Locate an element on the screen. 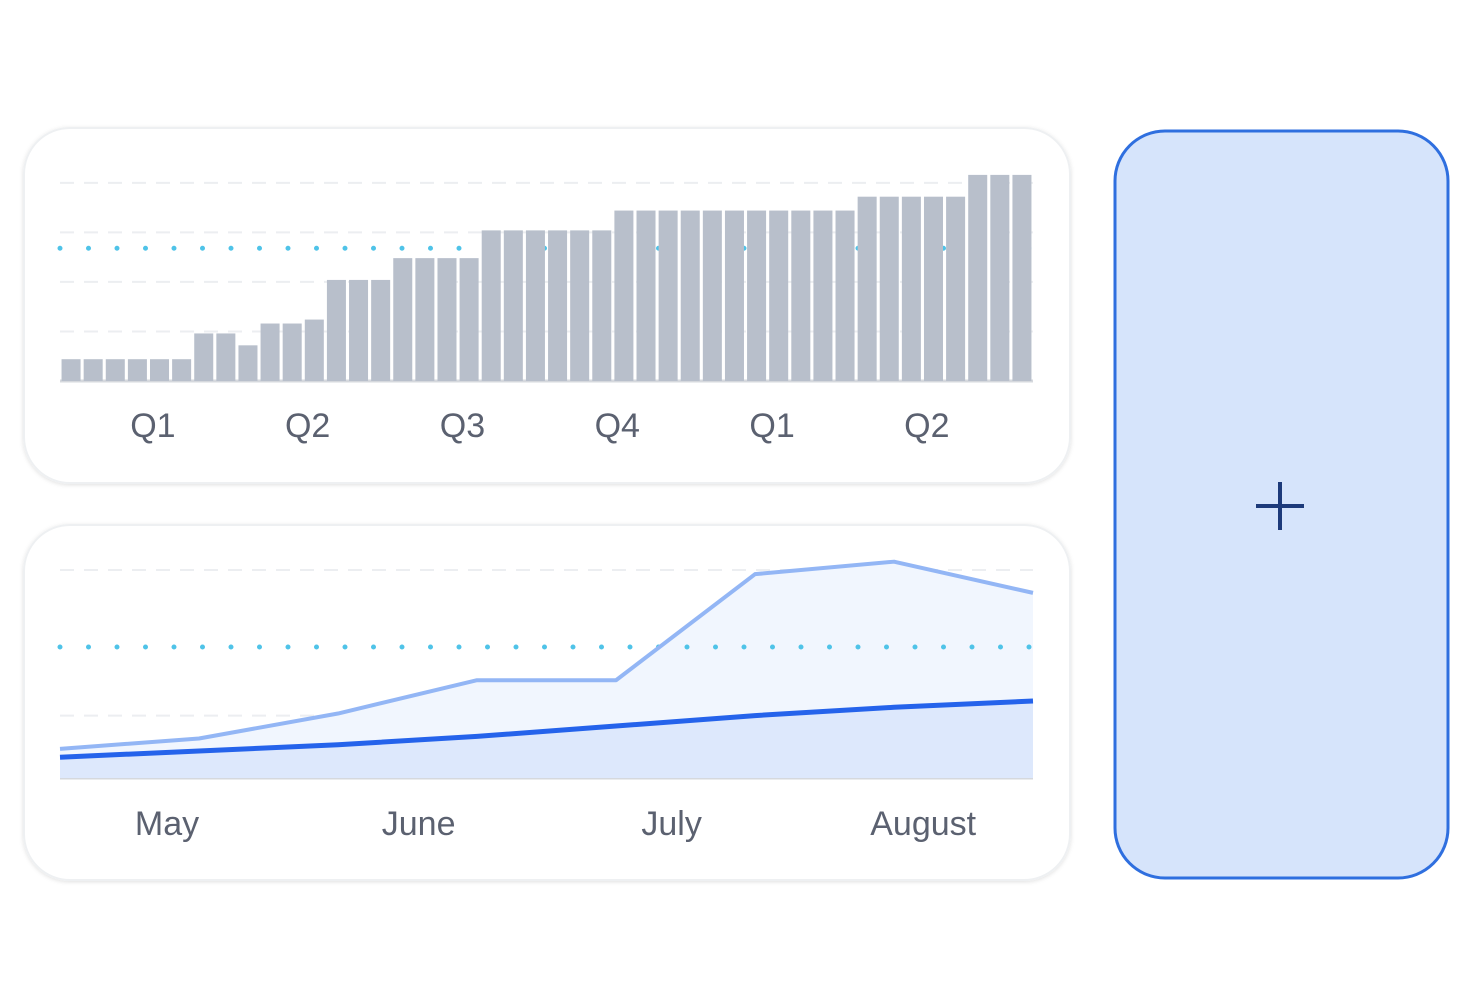 This screenshot has width=1472, height=1008. x-tick-label: Q3 is located at coordinates (462, 426).